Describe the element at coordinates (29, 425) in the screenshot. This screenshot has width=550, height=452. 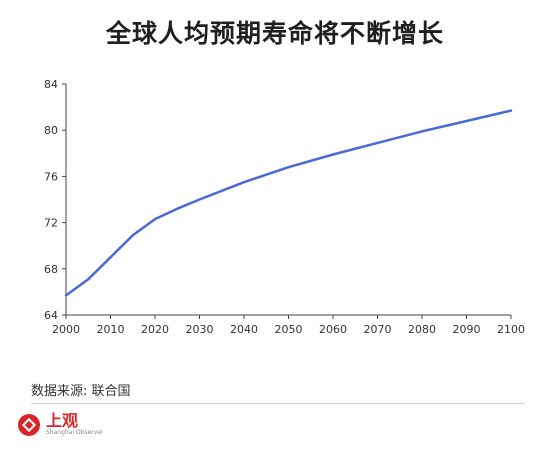
I see `shanghai-observer-logo-icon` at that location.